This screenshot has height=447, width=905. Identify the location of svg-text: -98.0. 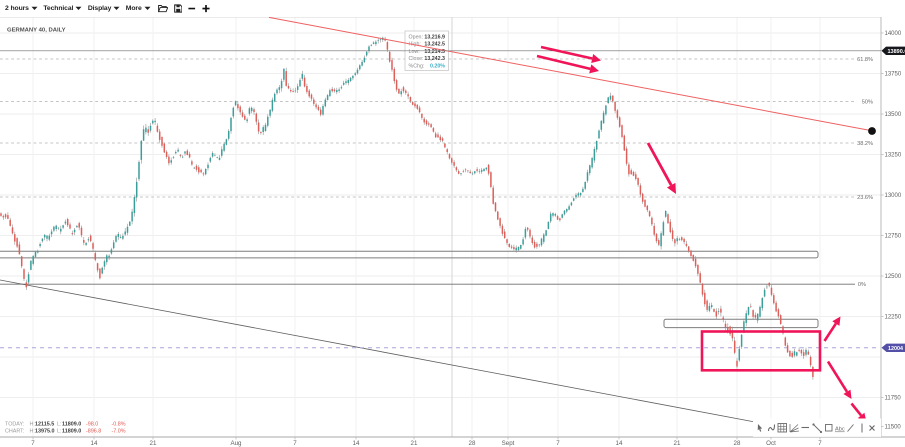
(92, 425).